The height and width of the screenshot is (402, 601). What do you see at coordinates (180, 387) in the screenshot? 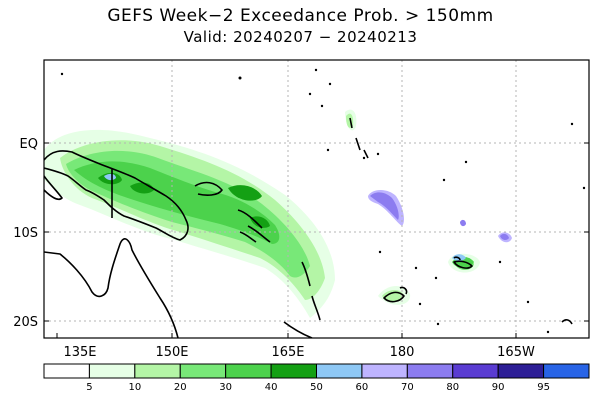
I see `legend-level-label: 20` at bounding box center [180, 387].